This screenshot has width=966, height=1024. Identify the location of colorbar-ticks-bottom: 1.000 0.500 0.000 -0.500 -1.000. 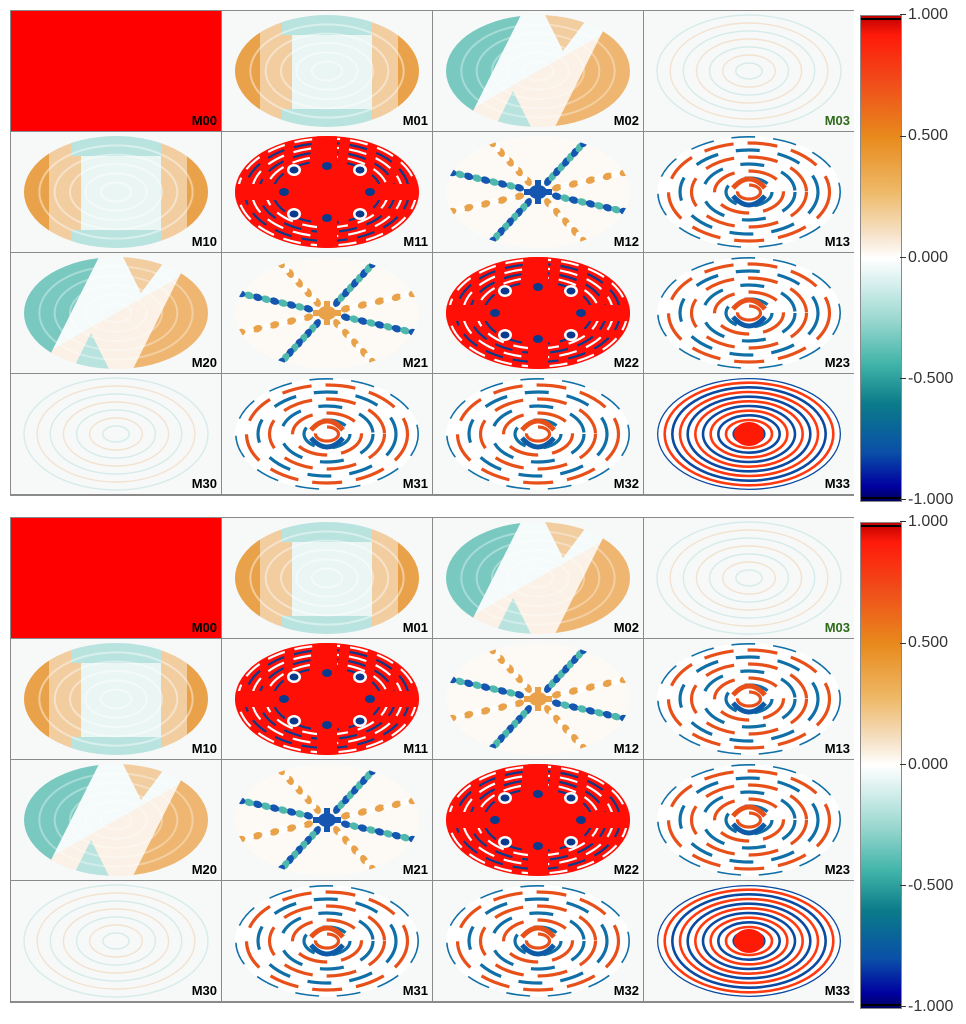
(928, 764).